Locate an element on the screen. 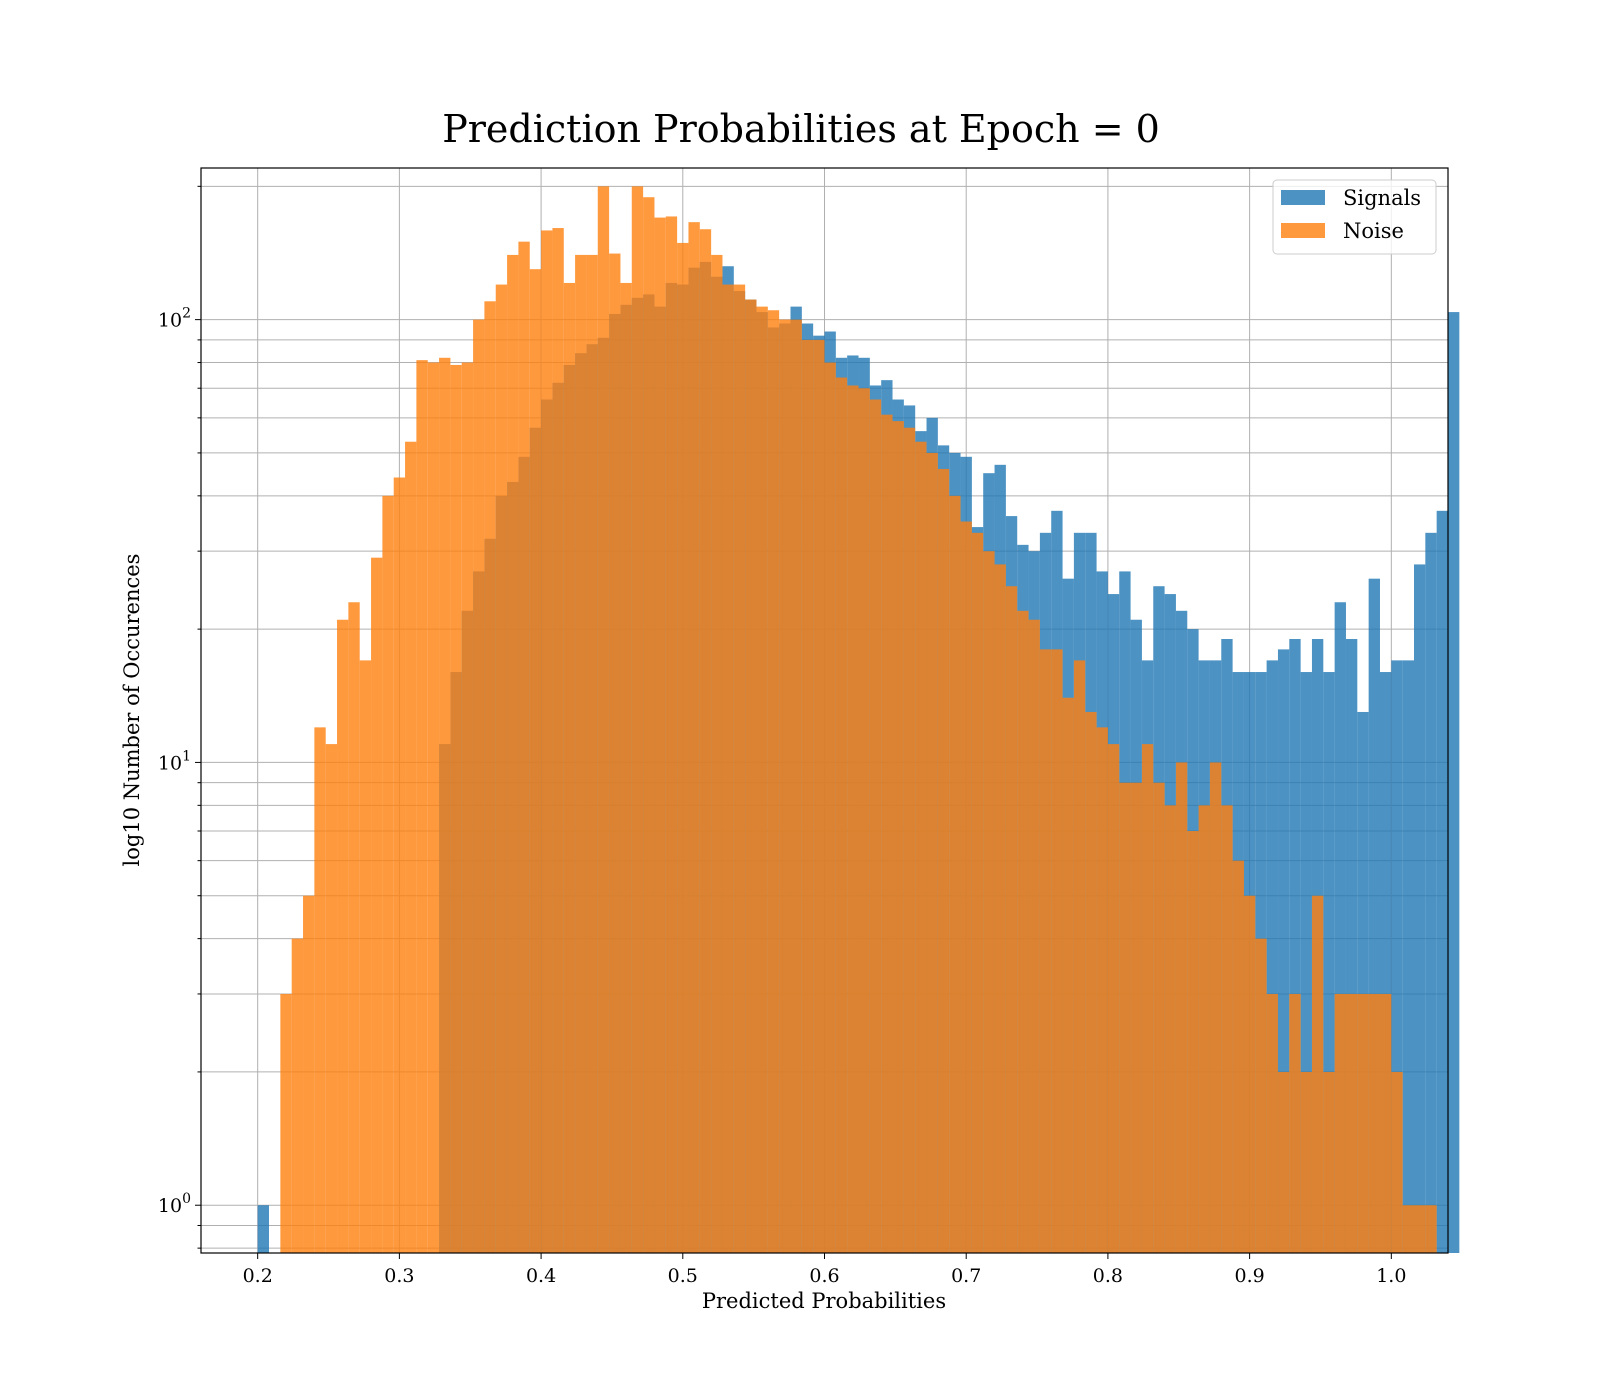  x-axis-ticks: 0.2 0.3 0.4 0.5 0.6 0.7 0.8 0.9 1.0 is located at coordinates (824, 1270).